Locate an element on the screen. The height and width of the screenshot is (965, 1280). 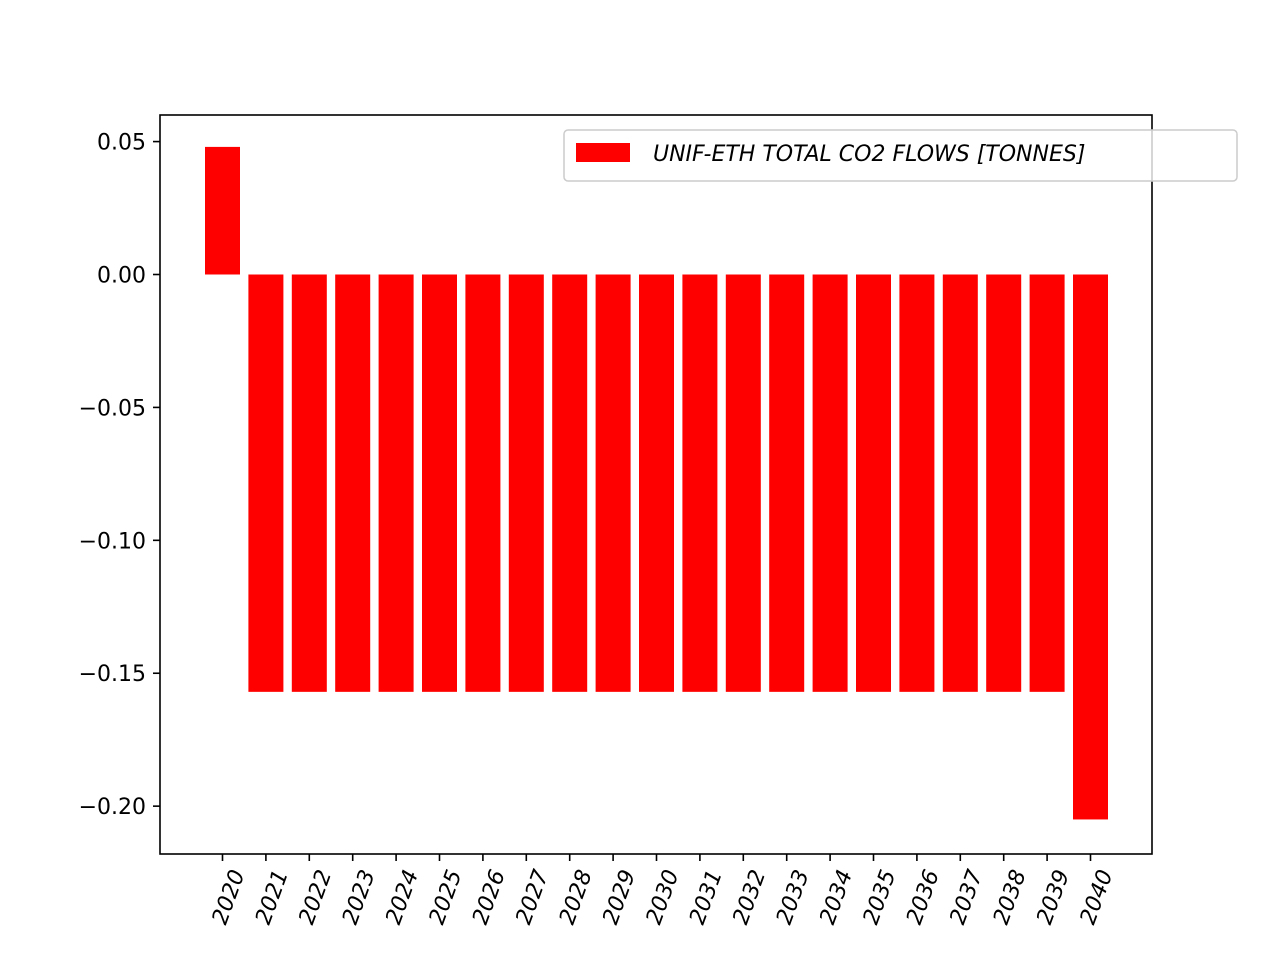
bar-2035 is located at coordinates (873, 483).